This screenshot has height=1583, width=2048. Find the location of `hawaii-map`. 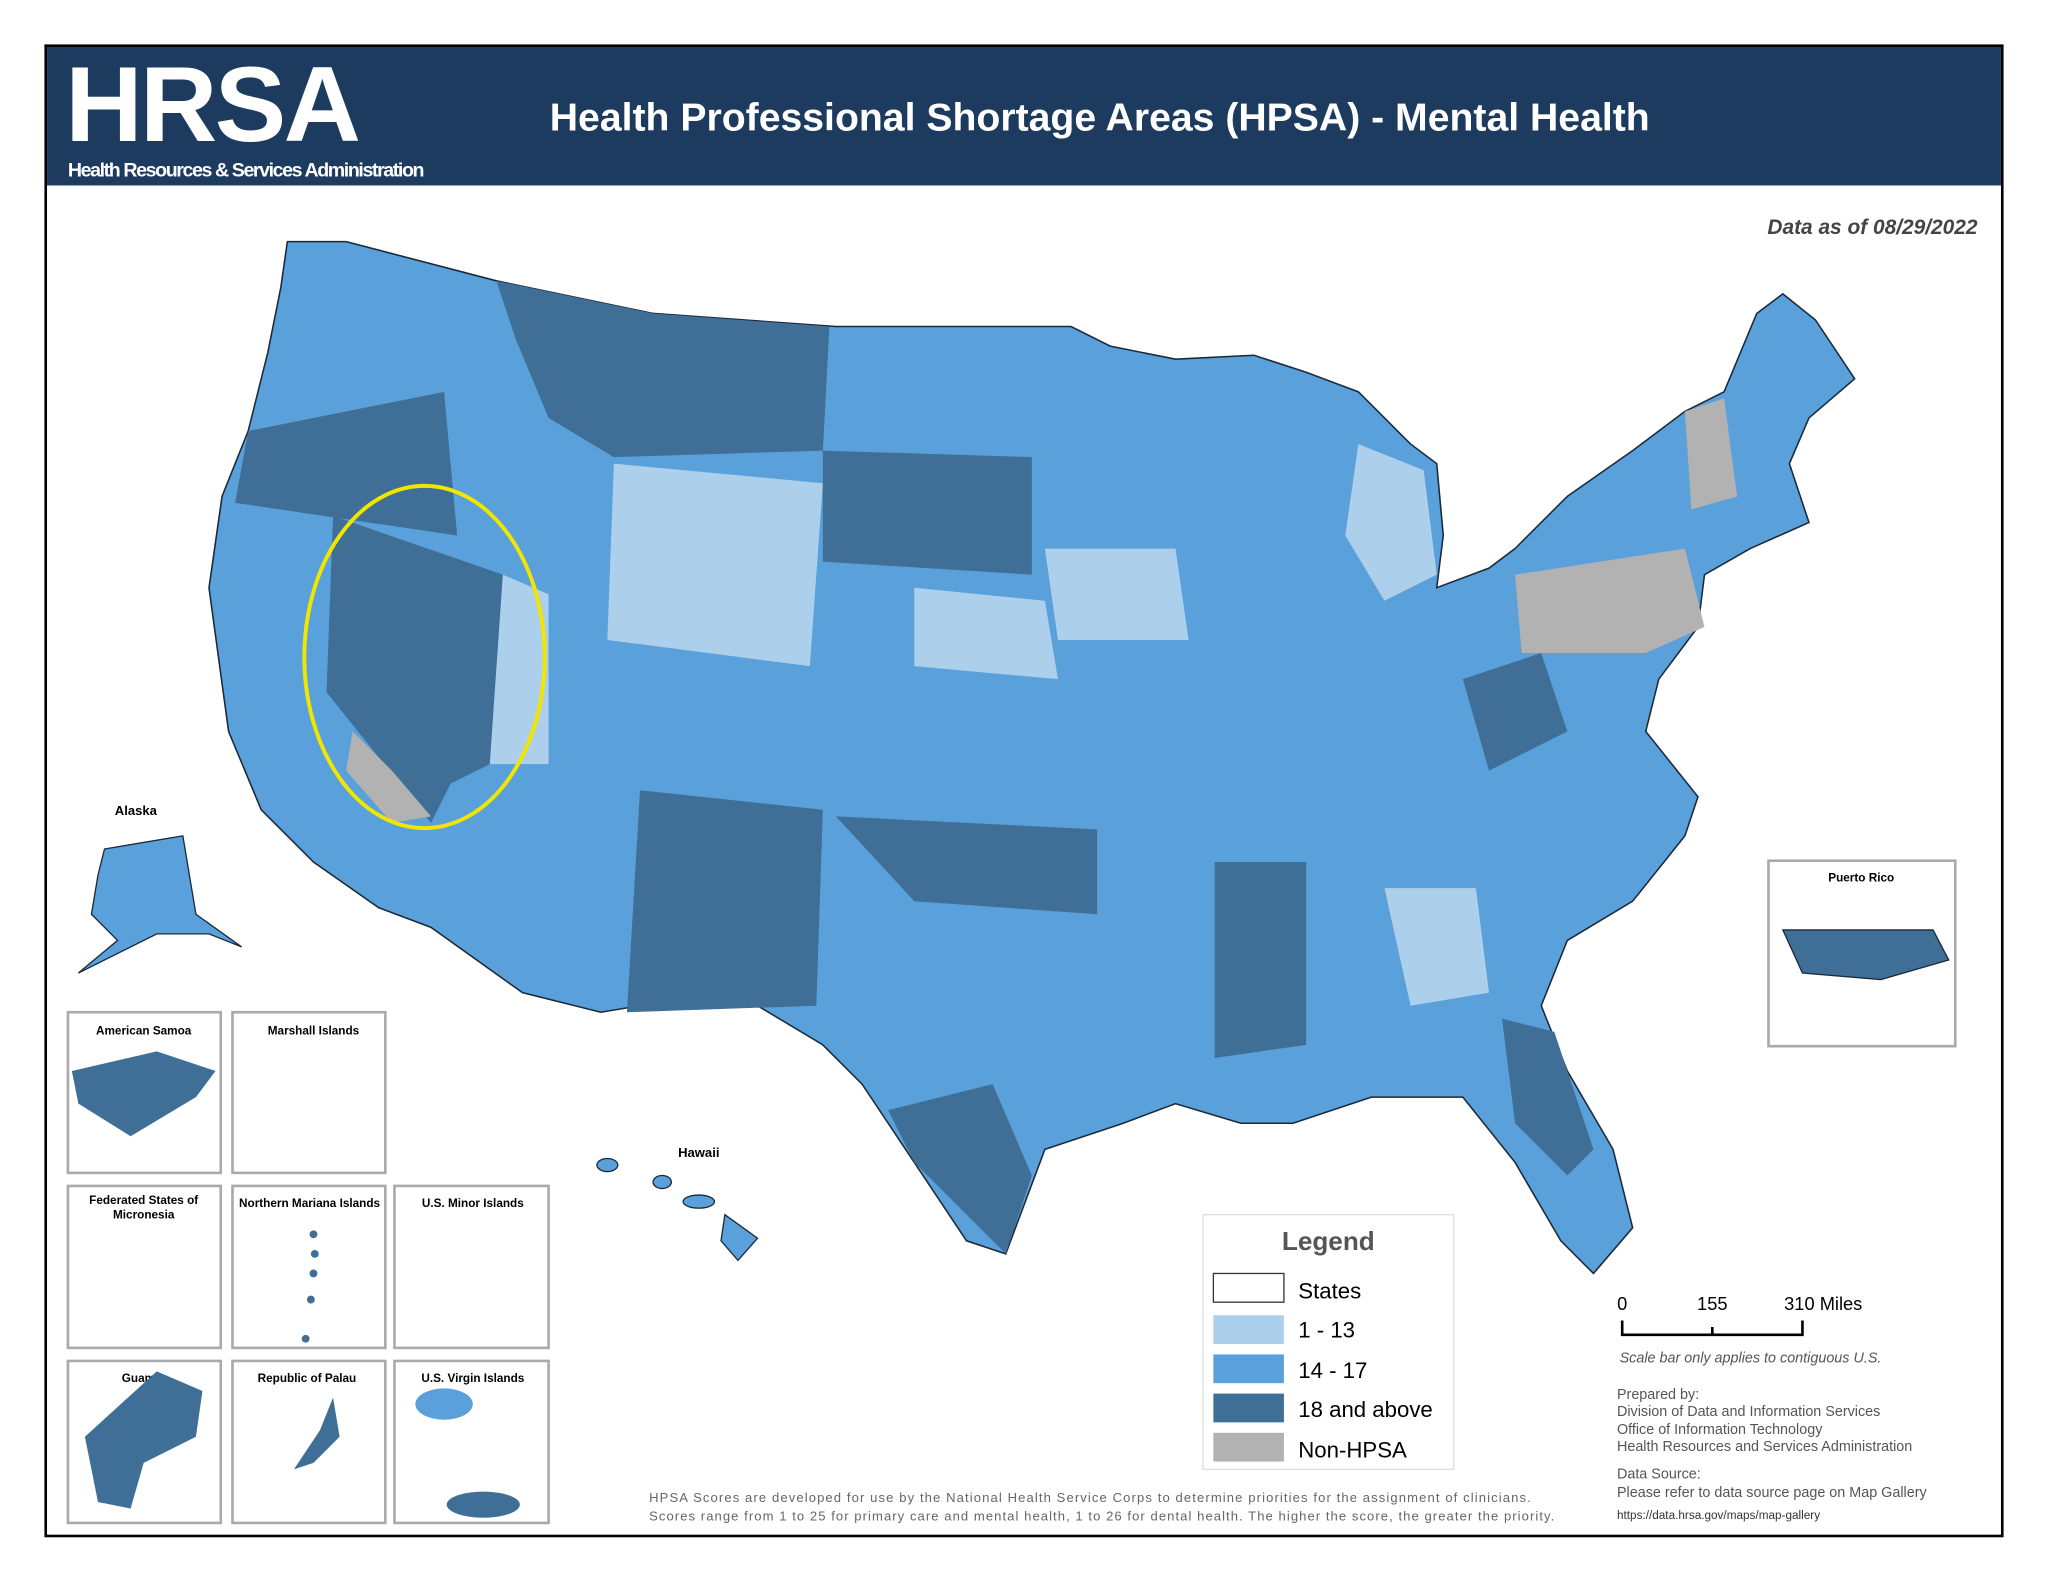

hawaii-map is located at coordinates (677, 1209).